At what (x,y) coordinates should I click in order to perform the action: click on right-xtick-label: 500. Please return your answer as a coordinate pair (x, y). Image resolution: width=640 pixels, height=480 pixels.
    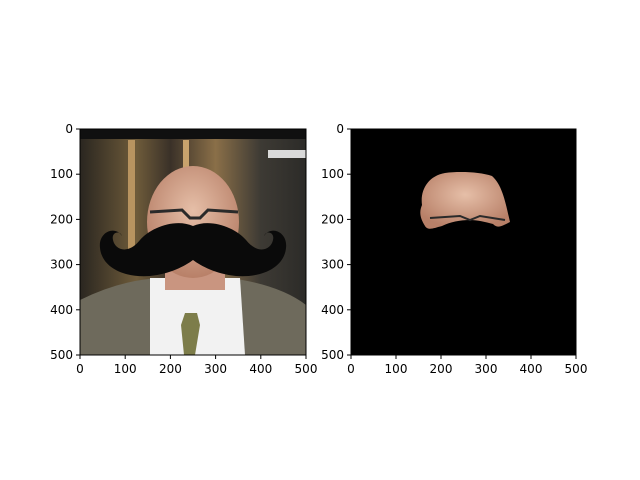
    Looking at the image, I should click on (576, 369).